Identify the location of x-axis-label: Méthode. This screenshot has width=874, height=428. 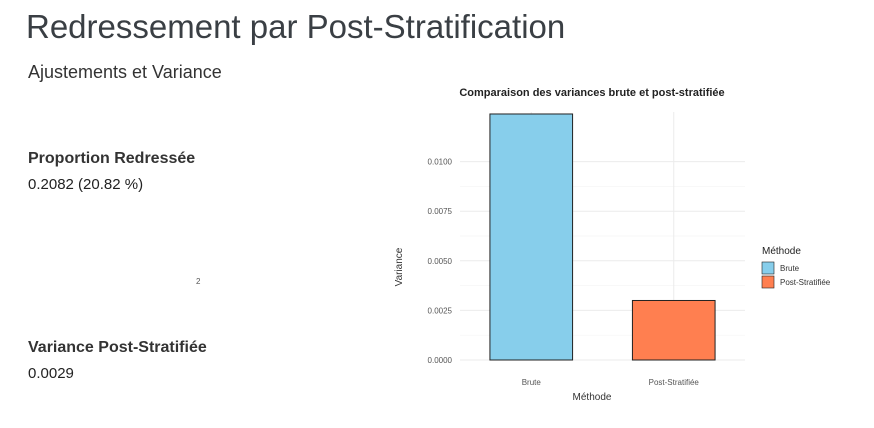
(592, 397).